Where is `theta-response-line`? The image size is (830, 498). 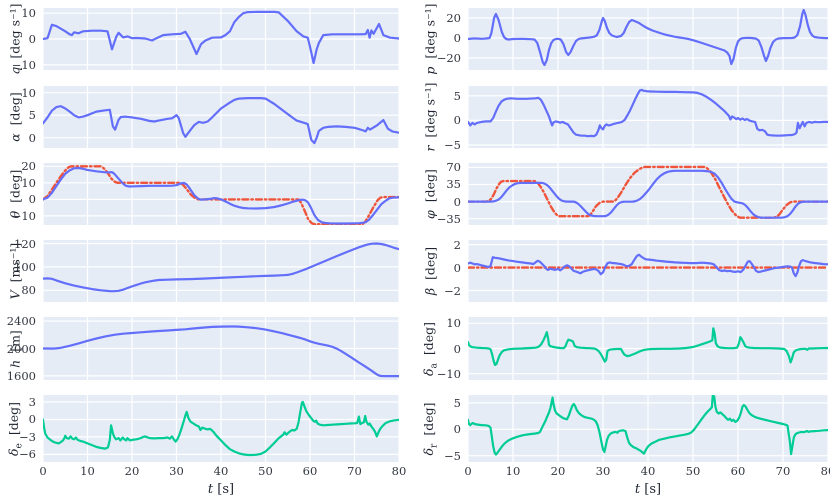
theta-response-line is located at coordinates (221, 195).